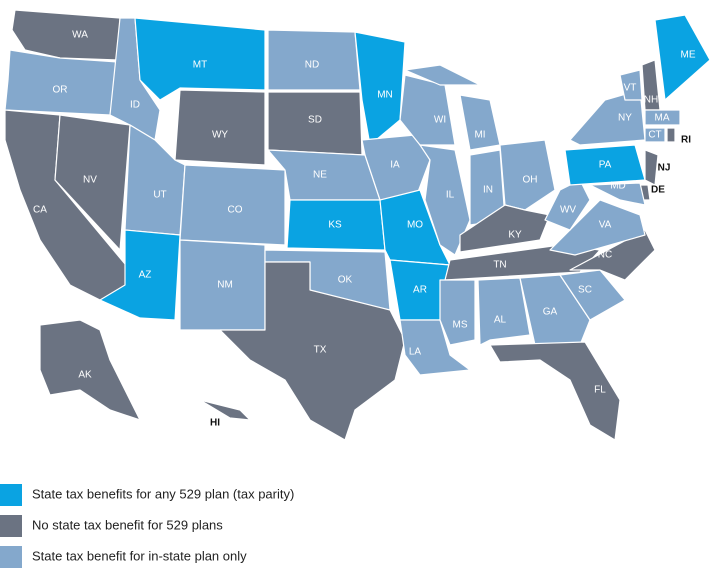 The width and height of the screenshot is (720, 586). Describe the element at coordinates (420, 290) in the screenshot. I see `state-label: AR` at that location.